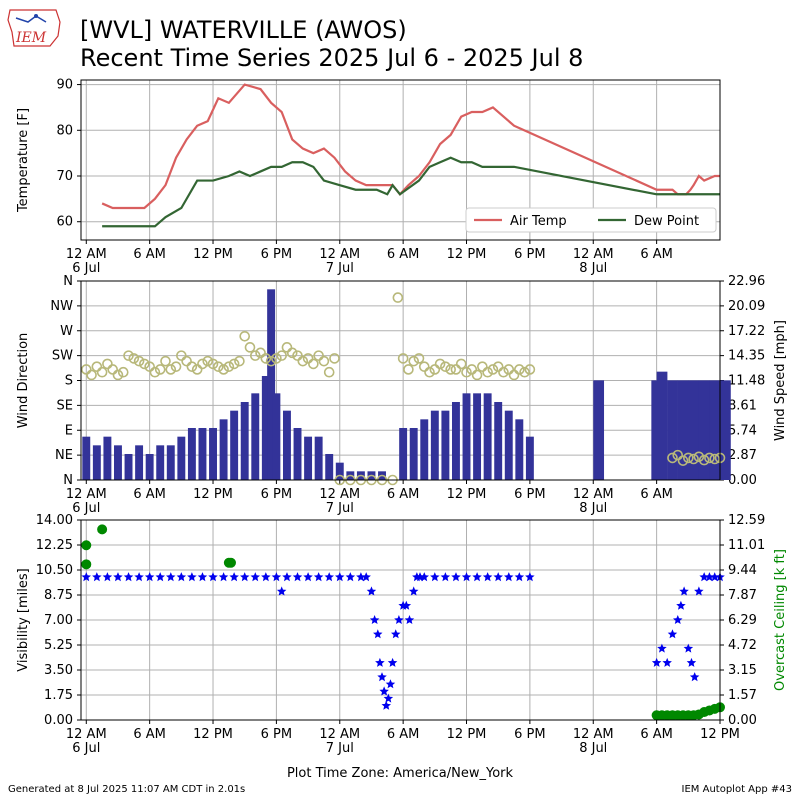  What do you see at coordinates (746, 281) in the screenshot?
I see `y2-tick-label: 22.96` at bounding box center [746, 281].